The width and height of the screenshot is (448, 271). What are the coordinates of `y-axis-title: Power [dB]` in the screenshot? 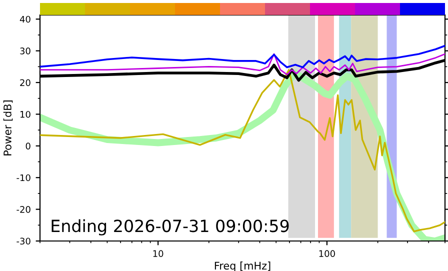 It's located at (8, 128).